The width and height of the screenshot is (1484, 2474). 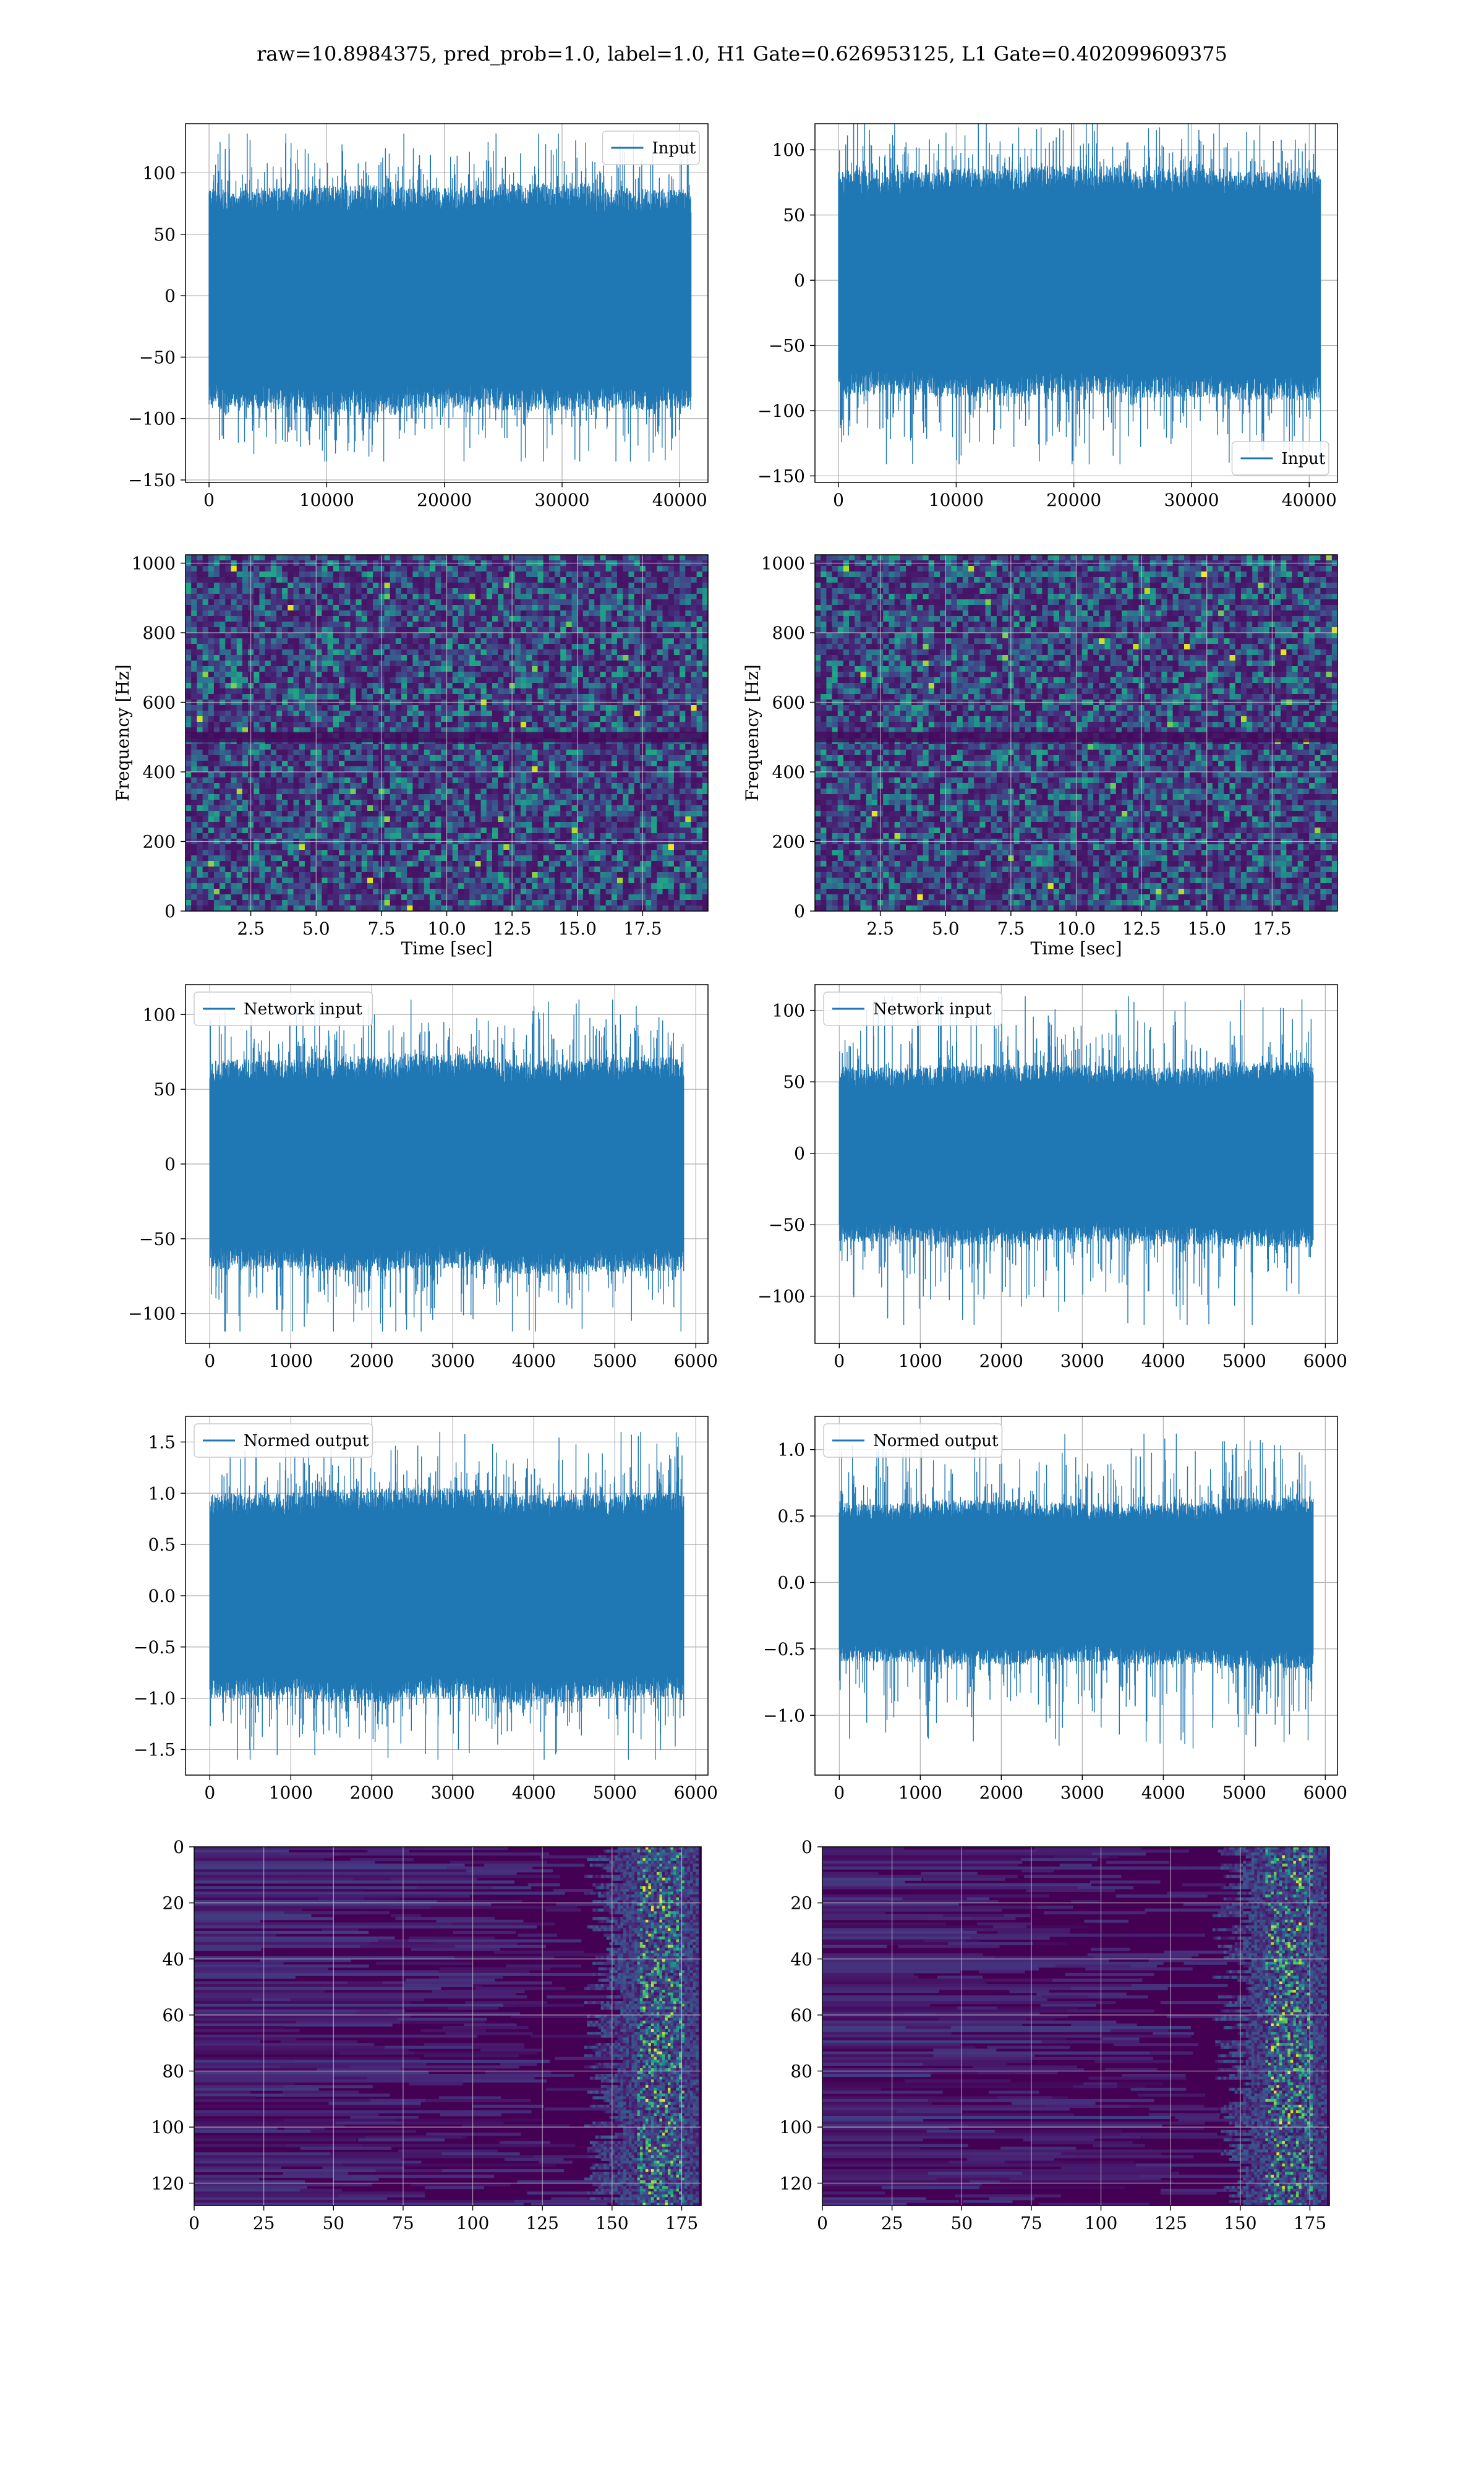 What do you see at coordinates (956, 500) in the screenshot?
I see `x-tick-label: 10000` at bounding box center [956, 500].